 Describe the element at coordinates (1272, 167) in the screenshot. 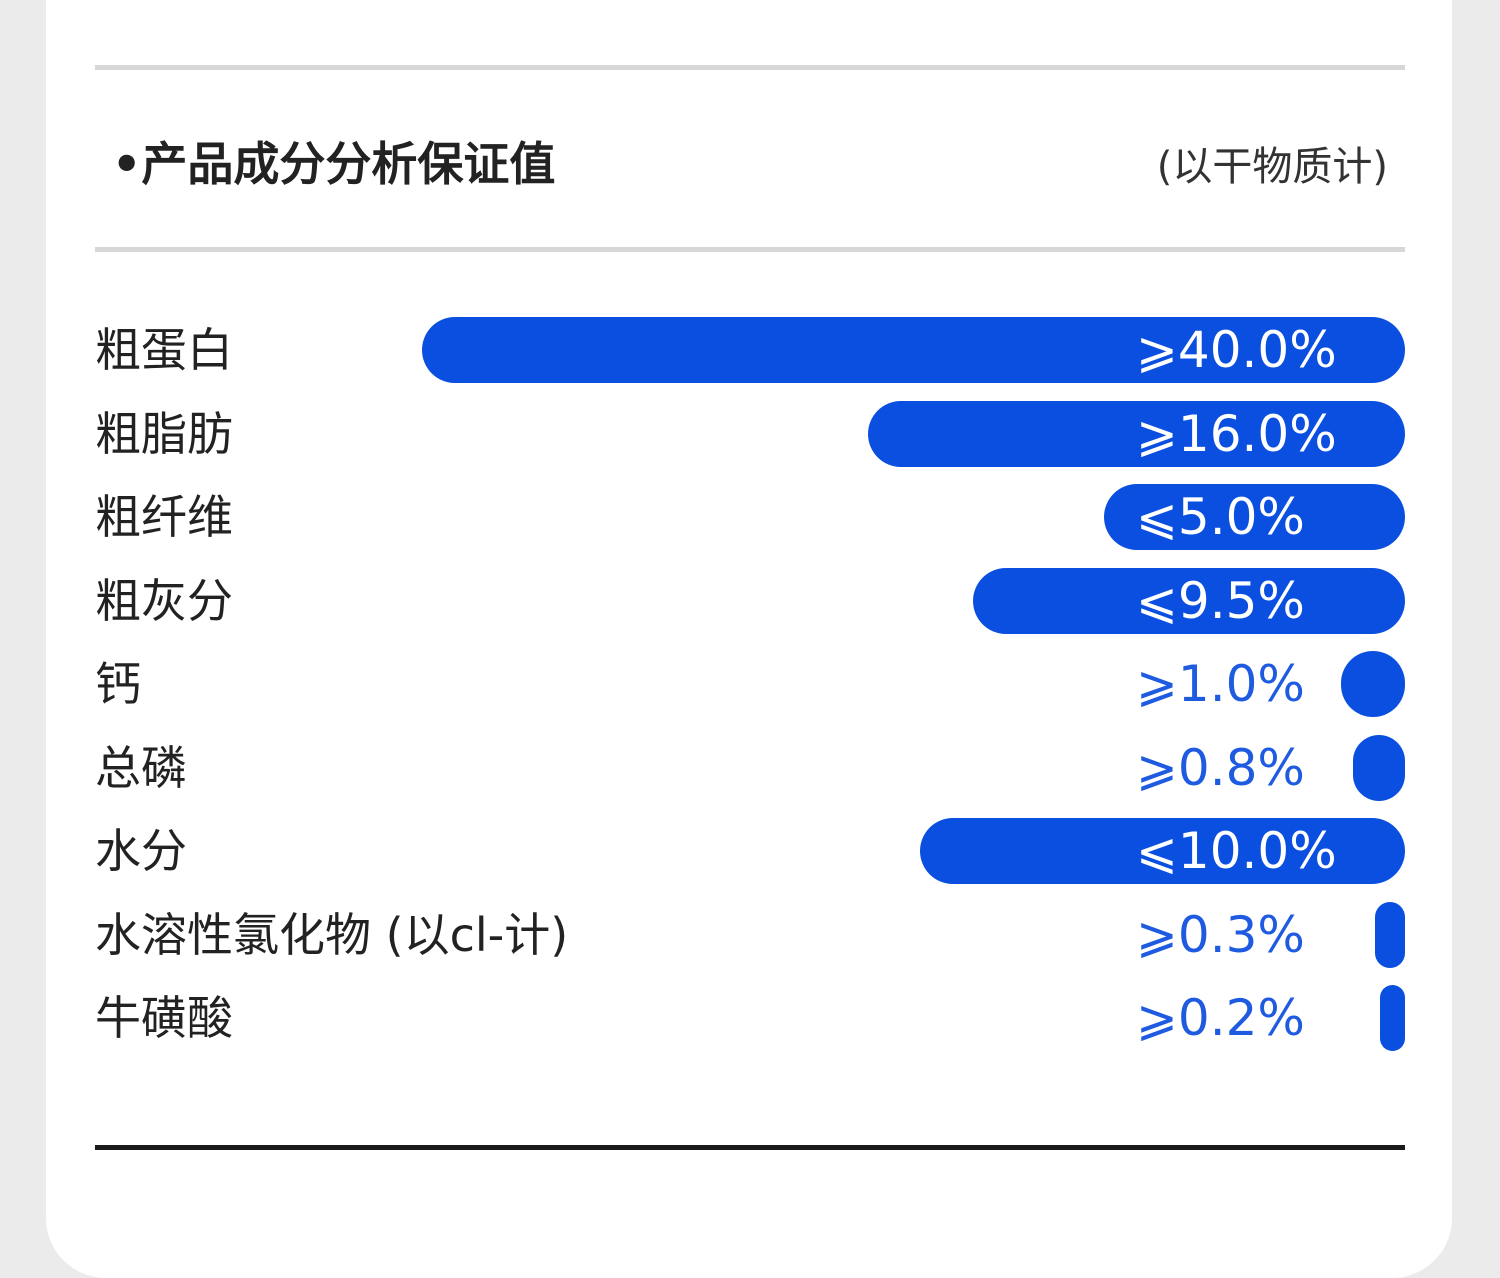

I see `section-note: (以干物质计)` at that location.